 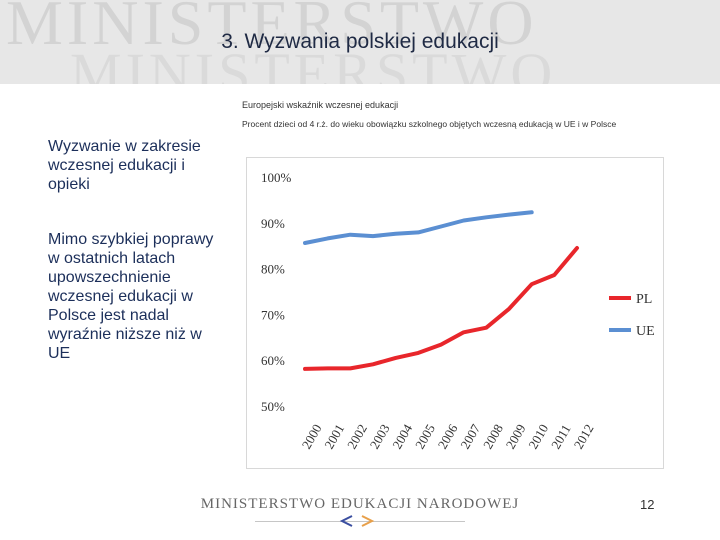 I want to click on y-tick-label: 60%, so click(x=273, y=360).